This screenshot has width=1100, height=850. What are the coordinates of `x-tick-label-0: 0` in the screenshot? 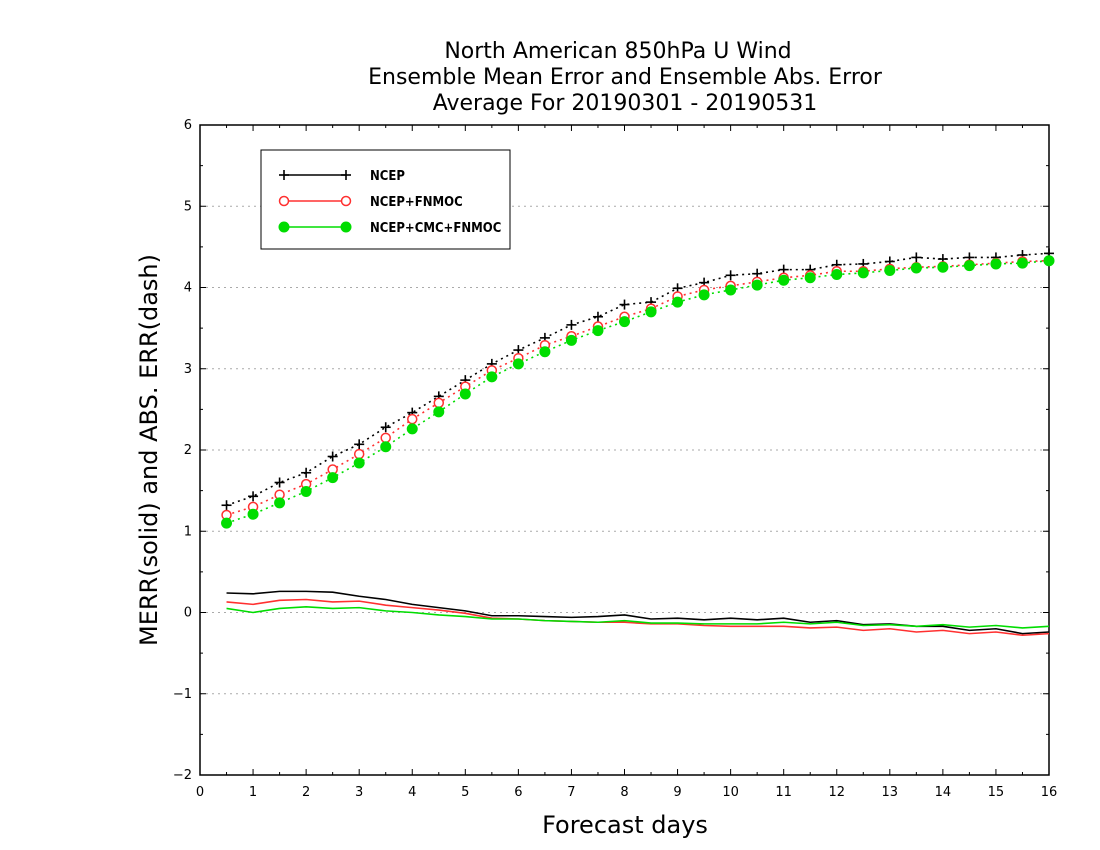 It's located at (200, 792).